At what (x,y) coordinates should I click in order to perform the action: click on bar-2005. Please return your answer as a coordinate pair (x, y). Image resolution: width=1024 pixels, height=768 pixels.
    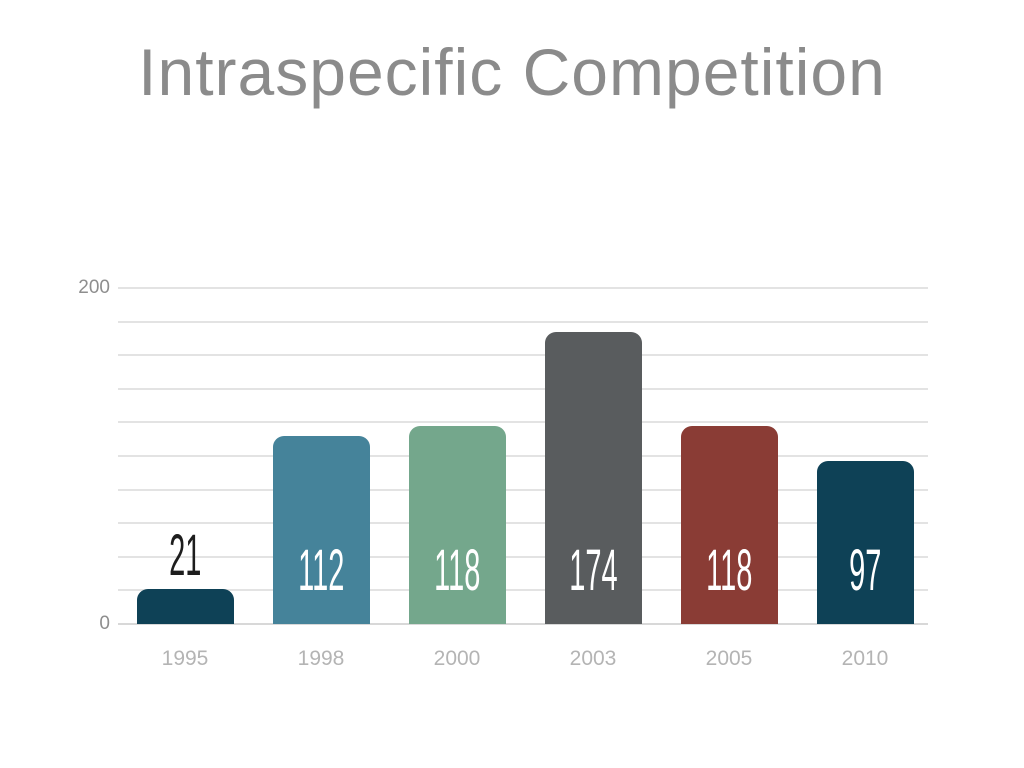
    Looking at the image, I should click on (729, 524).